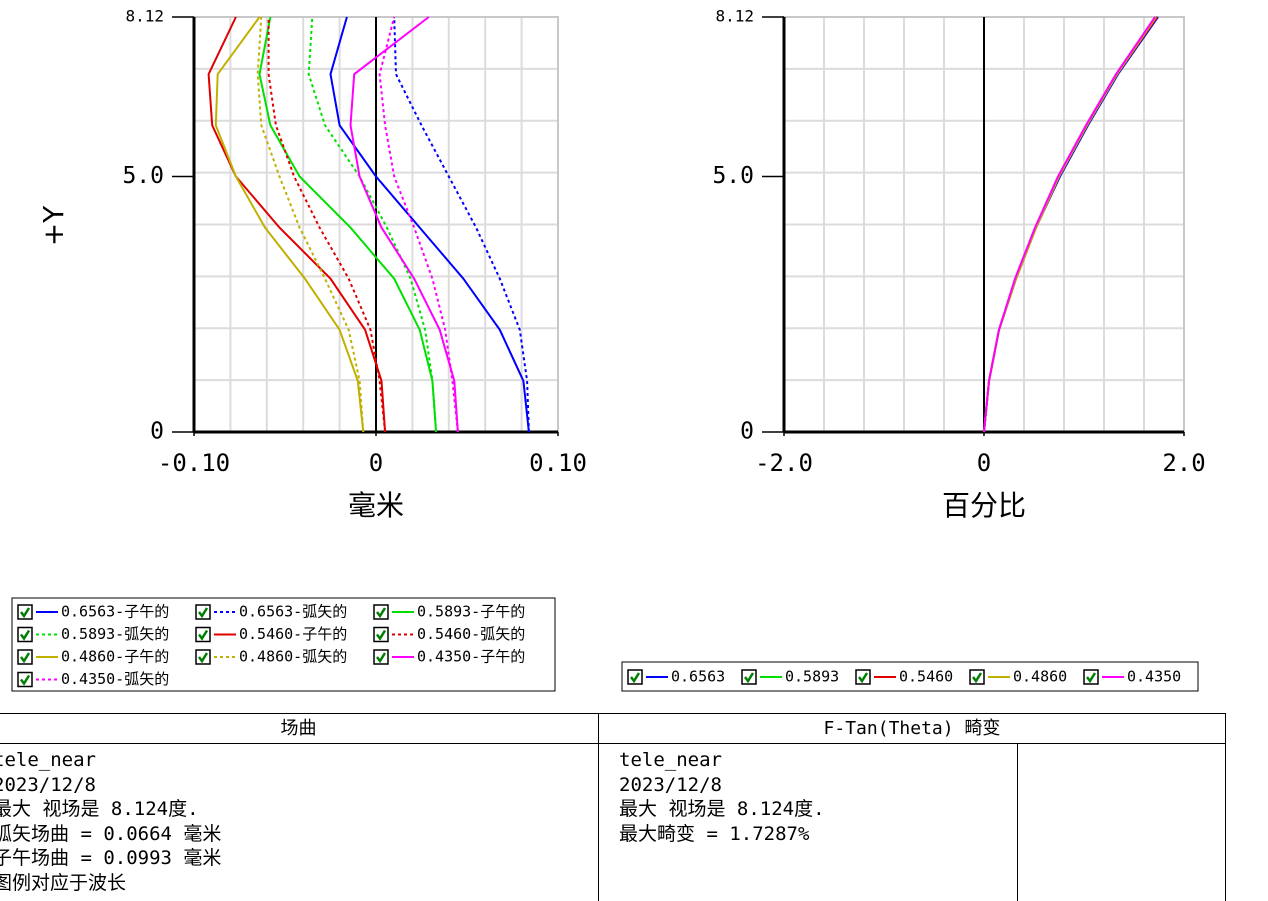 Image resolution: width=1268 pixels, height=901 pixels. I want to click on x-tick-label: 2.0, so click(1183, 463).